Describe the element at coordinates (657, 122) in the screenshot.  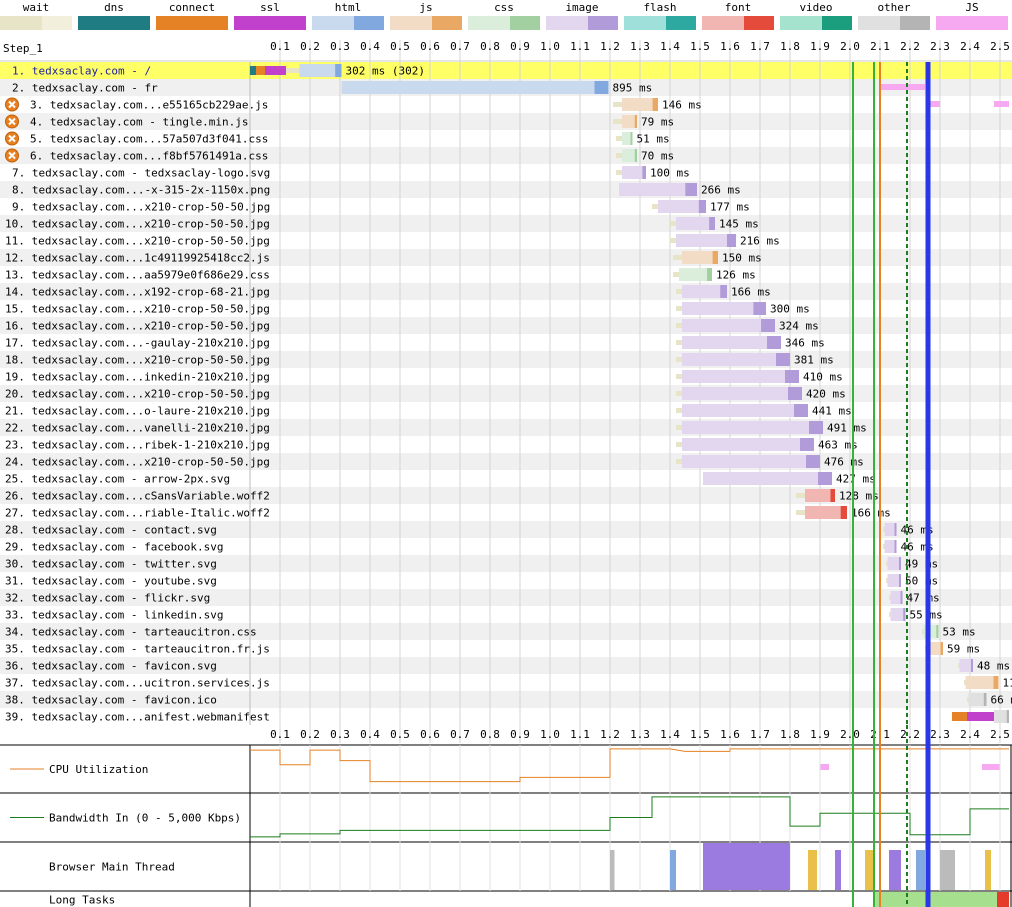
I see `request-time: 79 ms` at that location.